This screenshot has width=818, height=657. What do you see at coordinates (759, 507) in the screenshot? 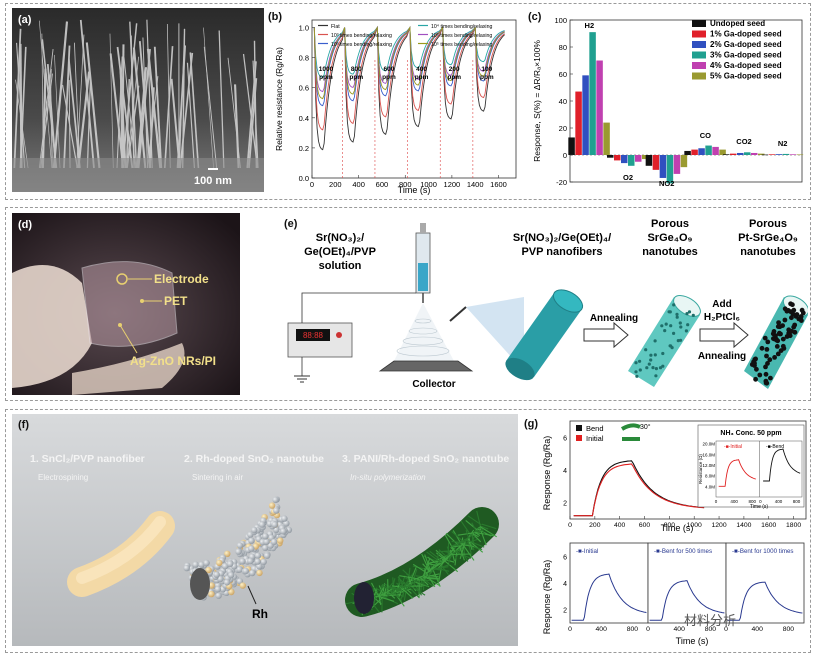
I see `inset-xlabel: Time (s)` at bounding box center [759, 507].